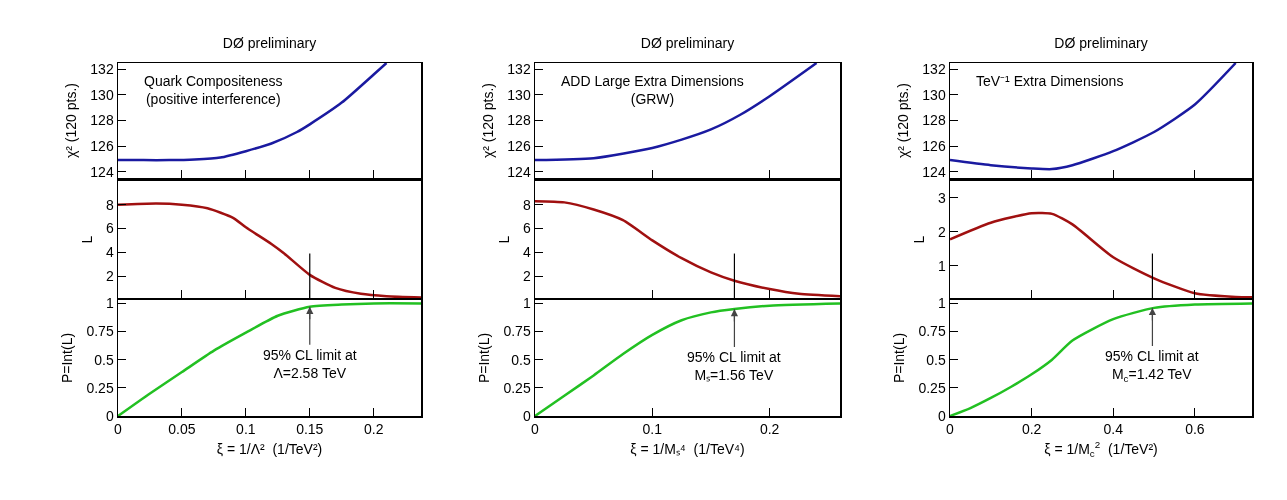 This screenshot has height=500, width=1287. What do you see at coordinates (734, 366) in the screenshot?
I see `annotation: 95% CL limit at Mₛ=1.56 TeV` at bounding box center [734, 366].